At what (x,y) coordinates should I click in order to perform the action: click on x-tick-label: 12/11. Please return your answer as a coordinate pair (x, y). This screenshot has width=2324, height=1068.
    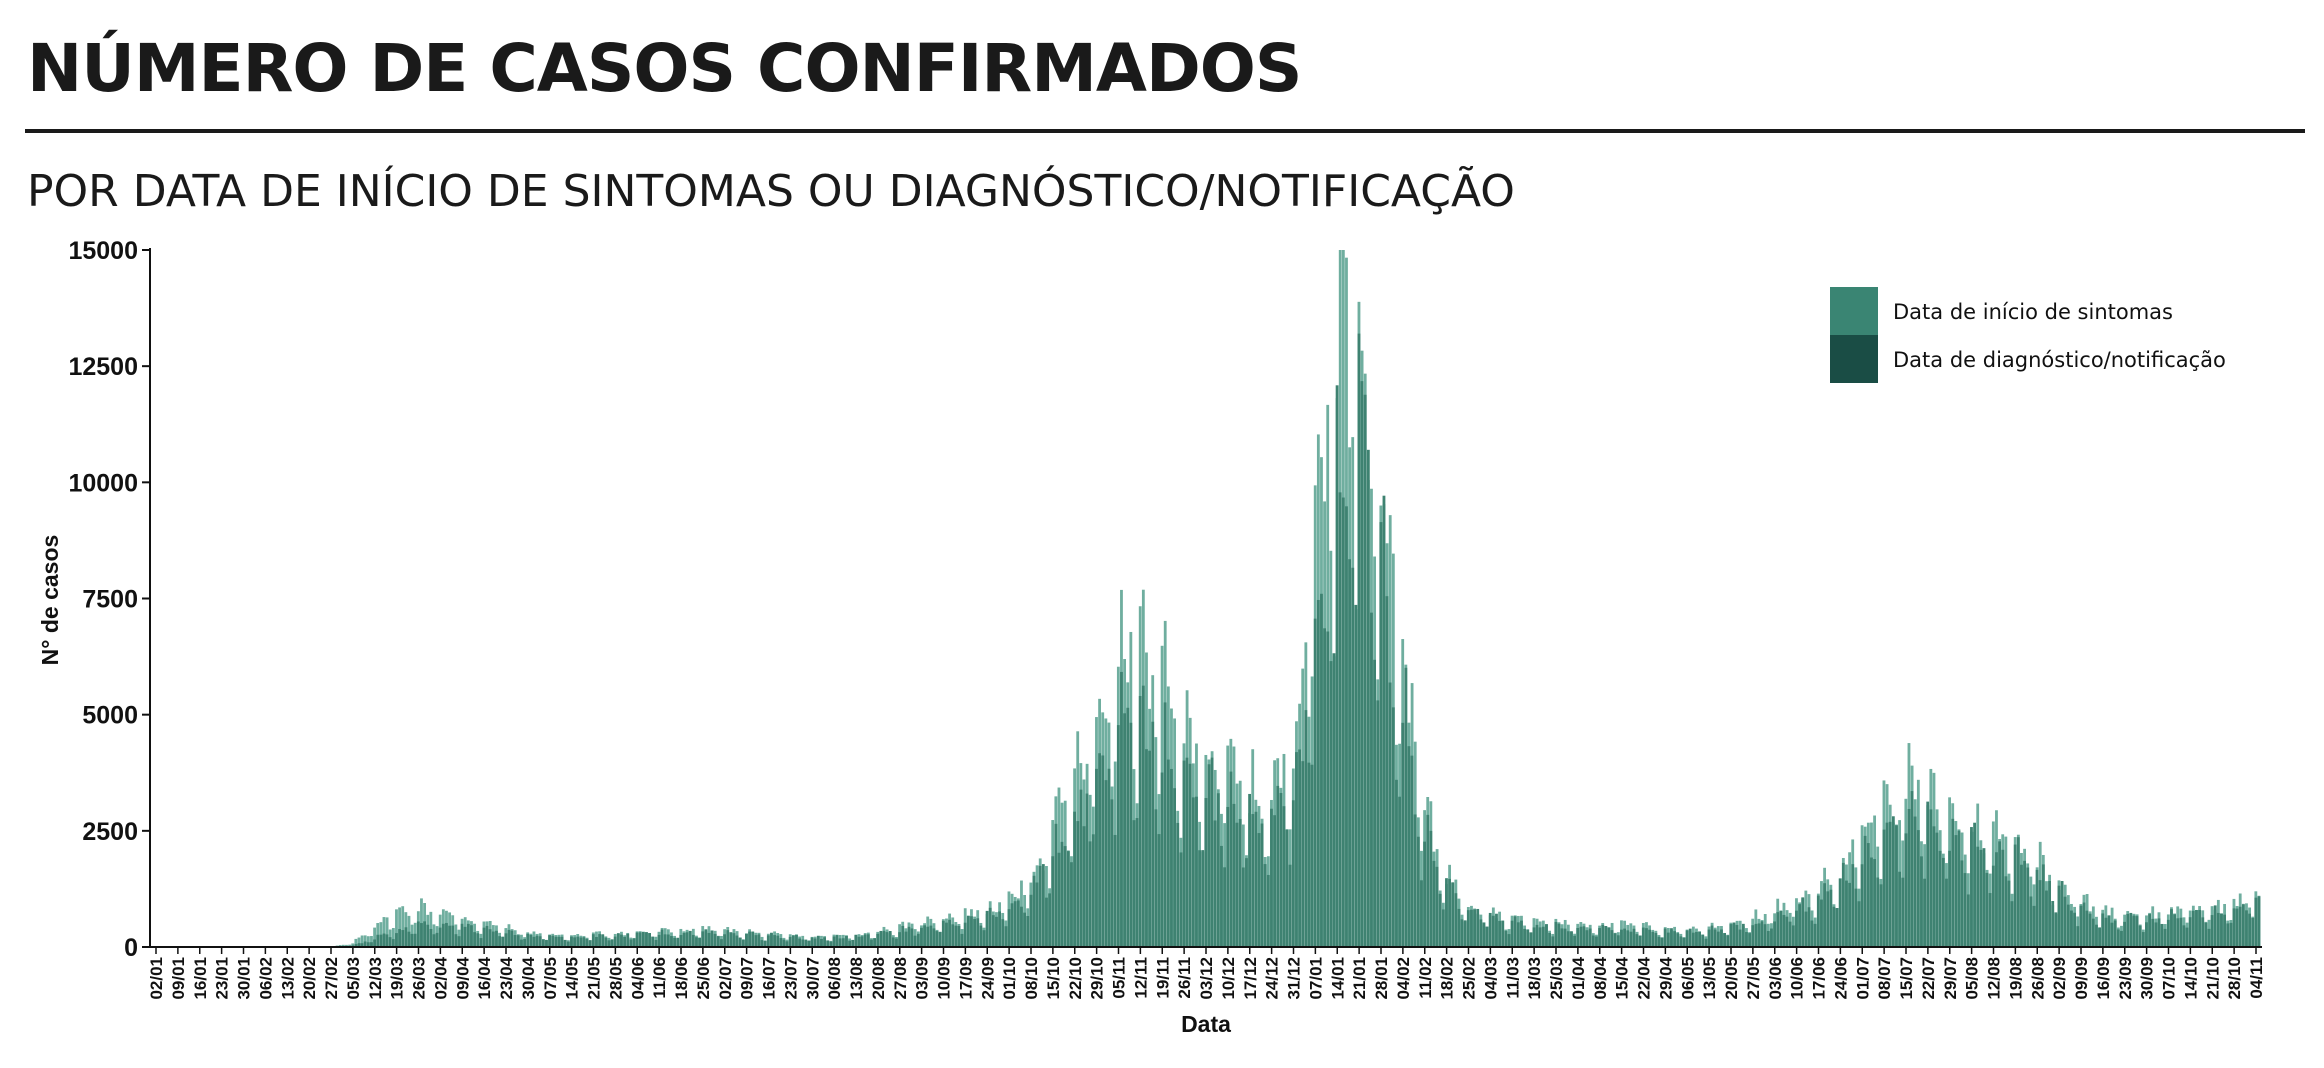
    Looking at the image, I should click on (1140, 978).